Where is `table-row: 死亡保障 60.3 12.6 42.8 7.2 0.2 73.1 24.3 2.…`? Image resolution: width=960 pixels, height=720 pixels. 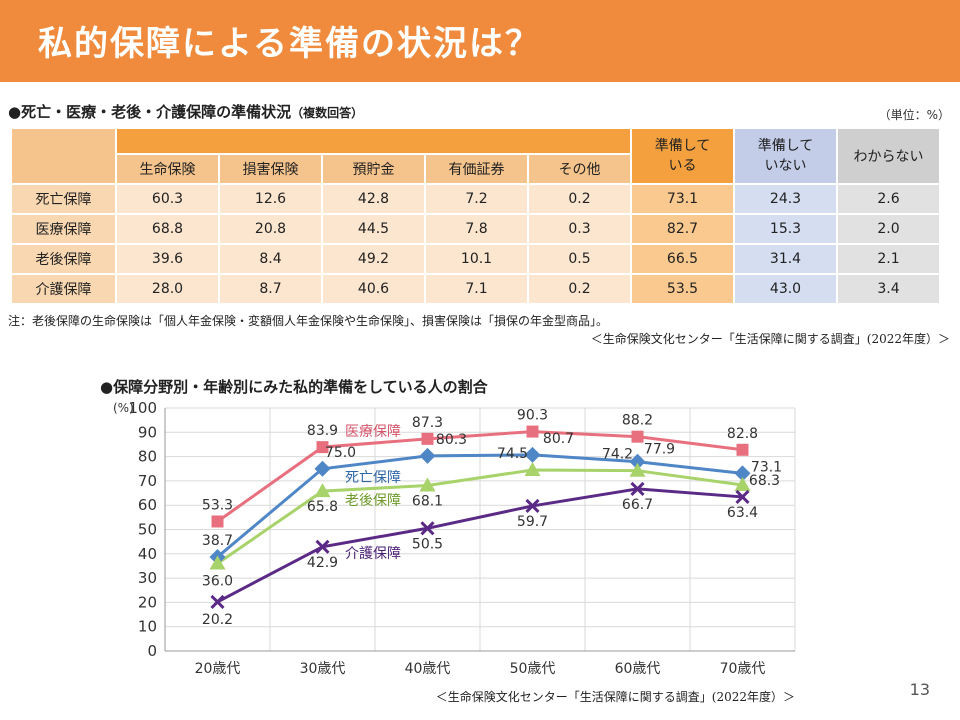 table-row: 死亡保障 60.3 12.6 42.8 7.2 0.2 73.1 24.3 2.… is located at coordinates (475, 199).